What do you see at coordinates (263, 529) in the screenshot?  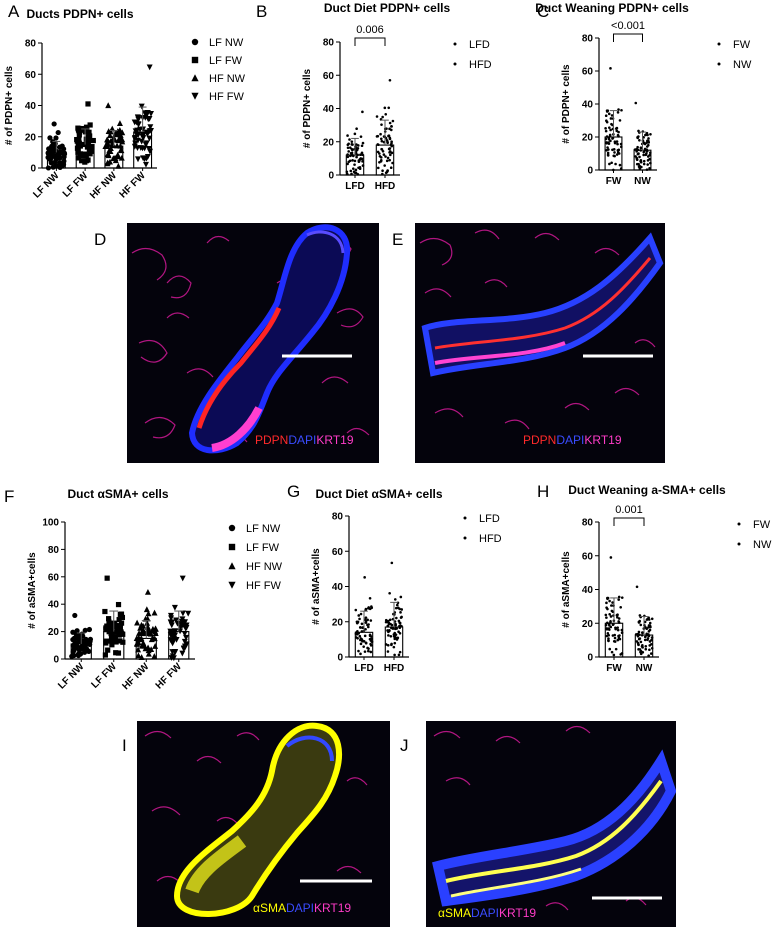 I see `legend-label: LF NW` at bounding box center [263, 529].